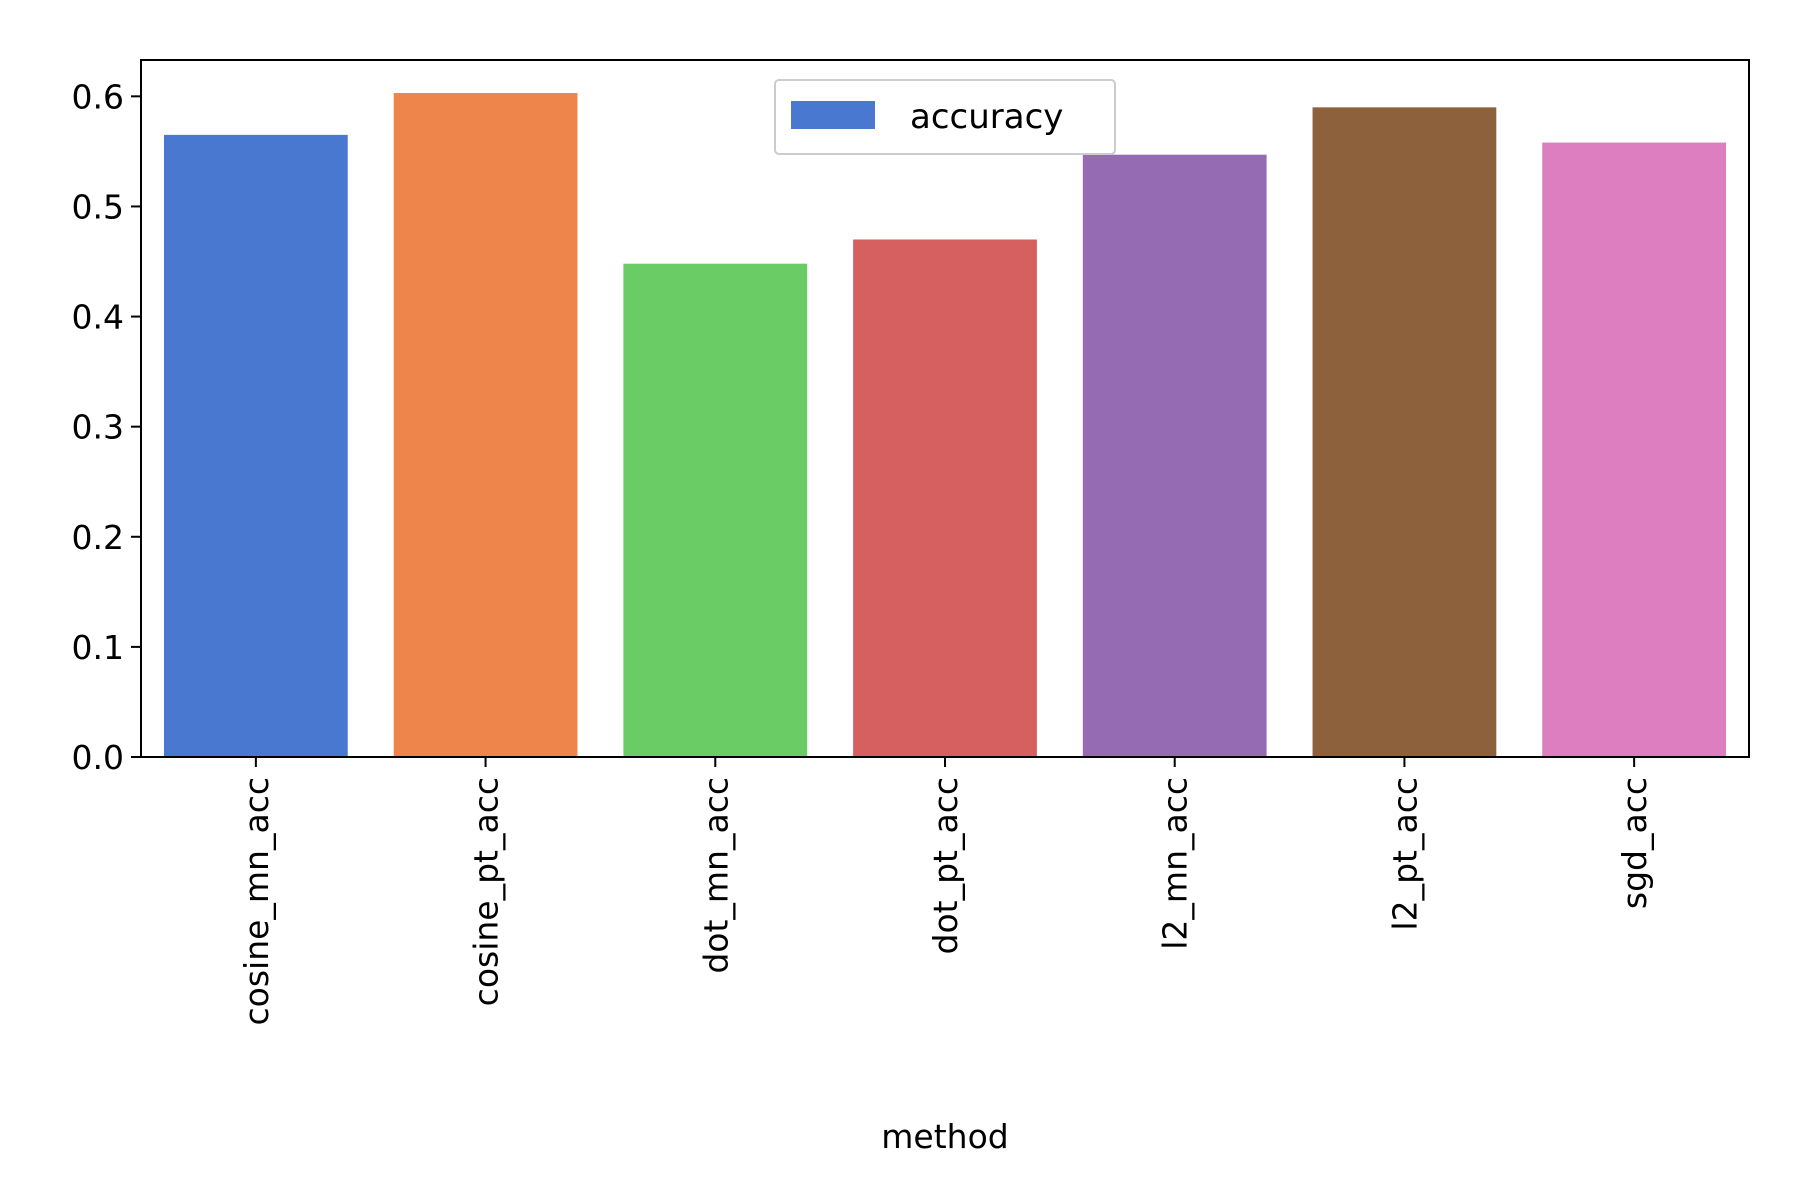  Describe the element at coordinates (945, 865) in the screenshot. I see `x-tick-label-dot_pt_acc: dot_pt_acc` at that location.